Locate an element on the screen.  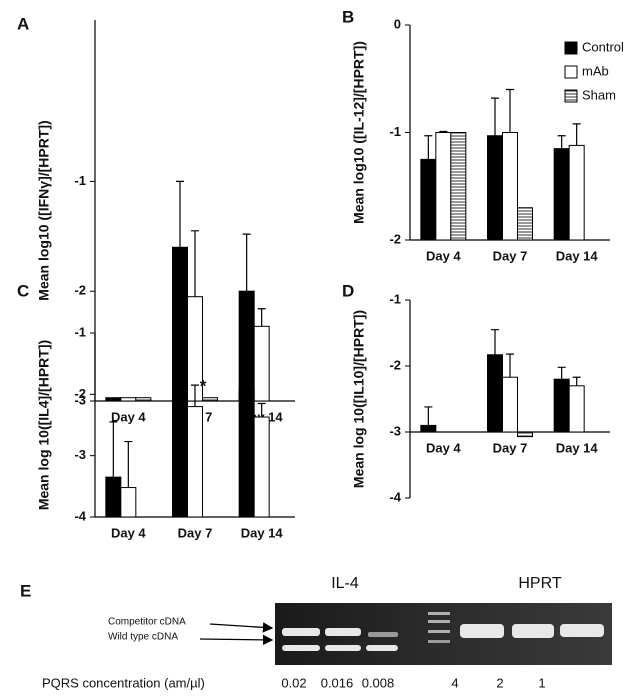
y-axis-label: Mean log10 ([IL-12]/[HPRT]) is located at coordinates (359, 132).